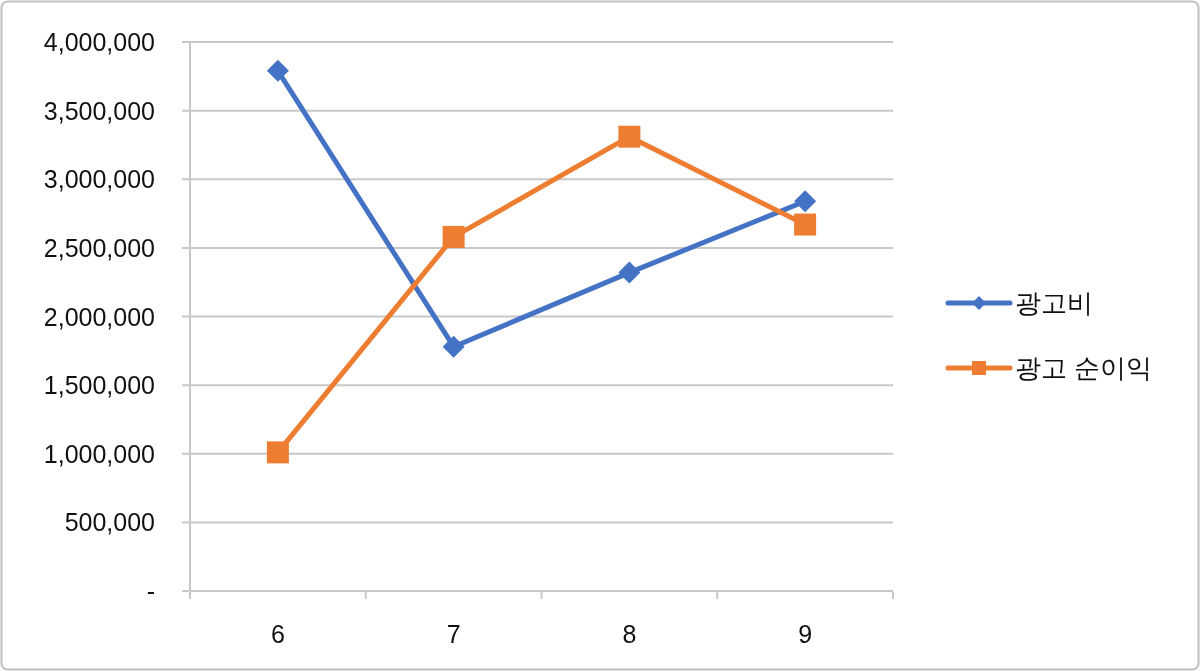 The height and width of the screenshot is (671, 1200). I want to click on legend-label: 광고 순이익, so click(1084, 368).